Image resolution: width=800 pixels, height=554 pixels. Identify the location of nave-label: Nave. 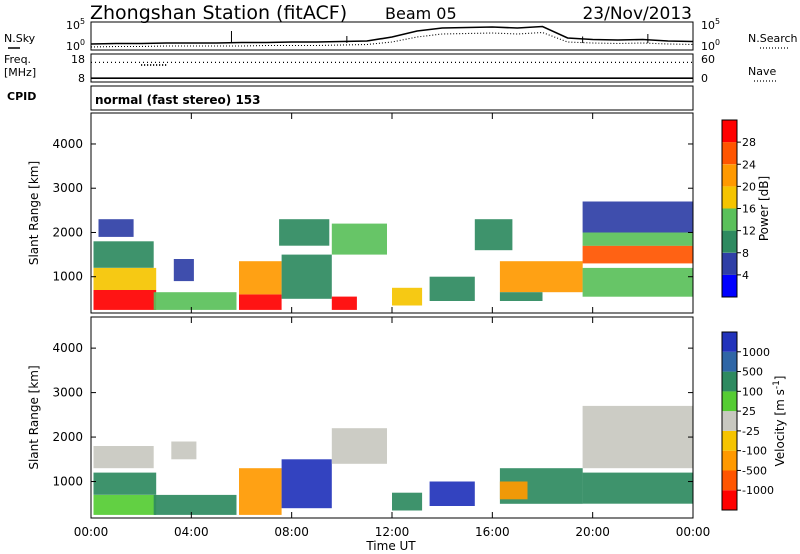
(762, 71).